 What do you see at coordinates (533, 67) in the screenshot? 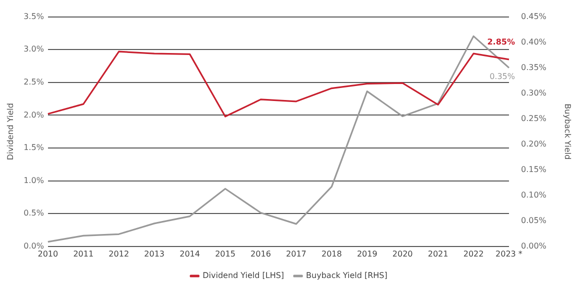
I see `y2-tick-label: 0.35%` at bounding box center [533, 67].